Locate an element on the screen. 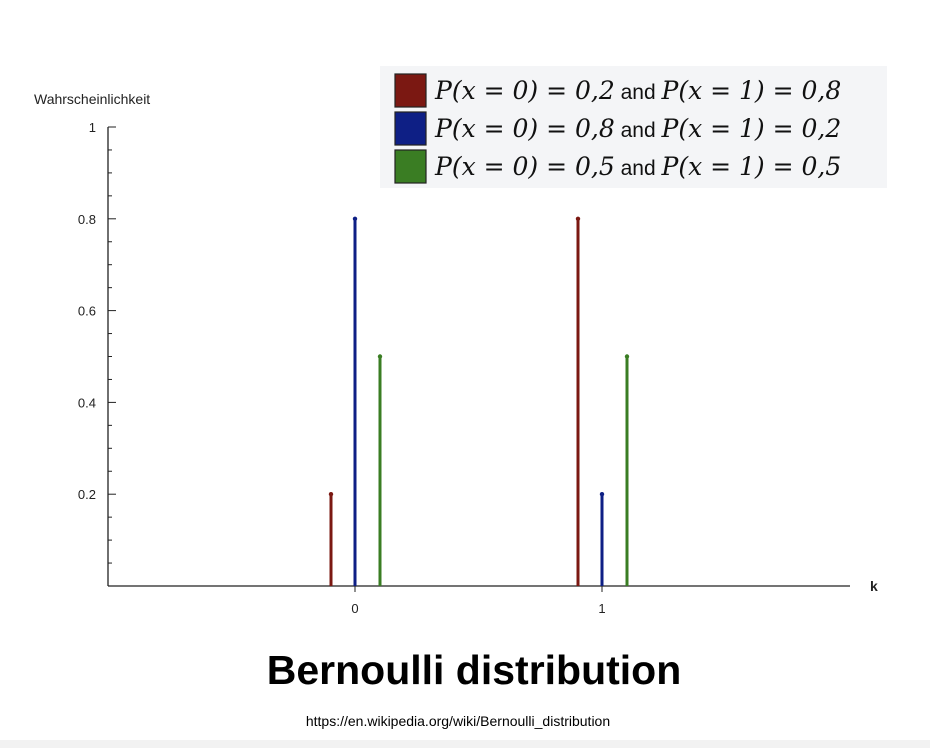  footer-band is located at coordinates (465, 744).